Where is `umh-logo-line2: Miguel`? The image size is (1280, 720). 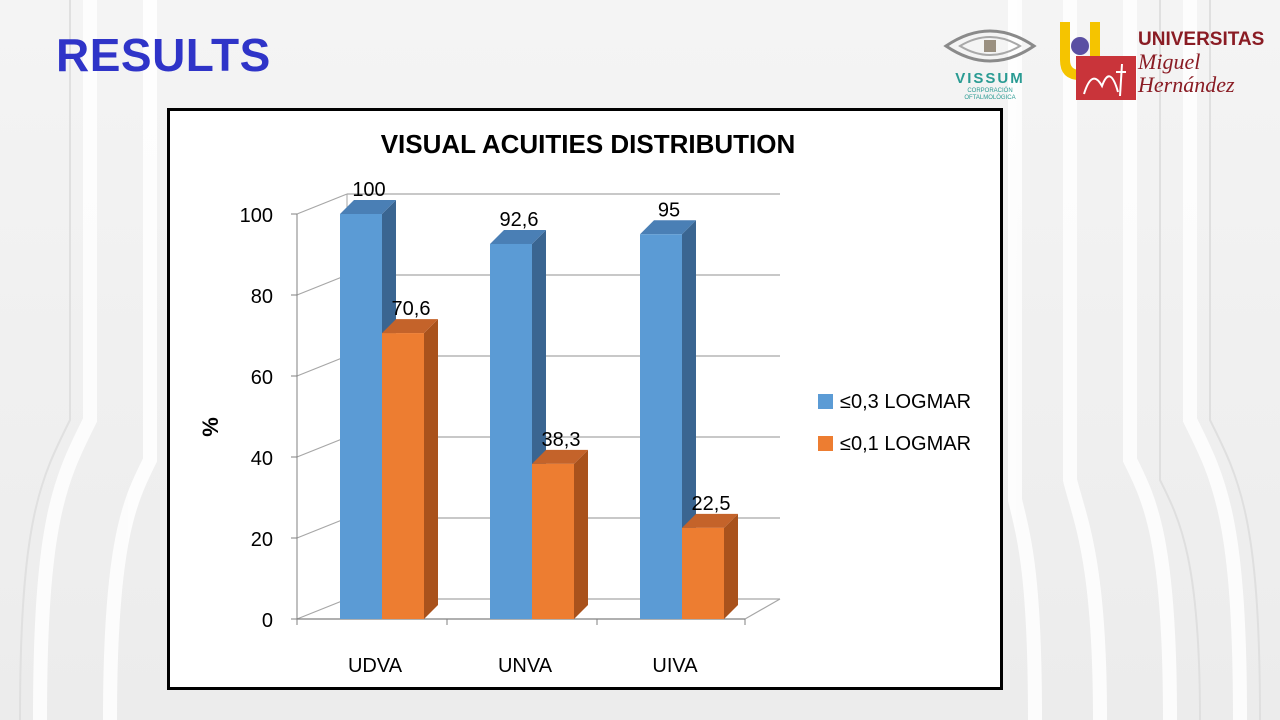
umh-logo-line2: Miguel is located at coordinates (1169, 61).